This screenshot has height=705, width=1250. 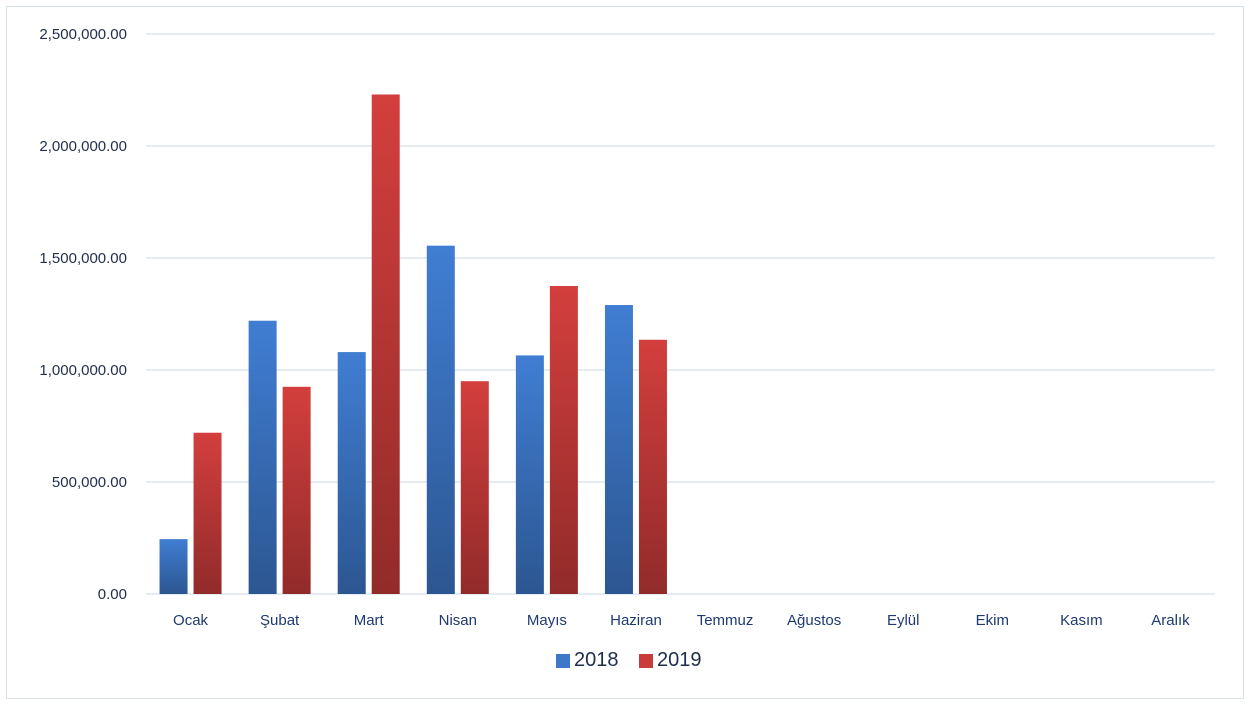 I want to click on bar-2019-Mayıs, so click(x=563, y=440).